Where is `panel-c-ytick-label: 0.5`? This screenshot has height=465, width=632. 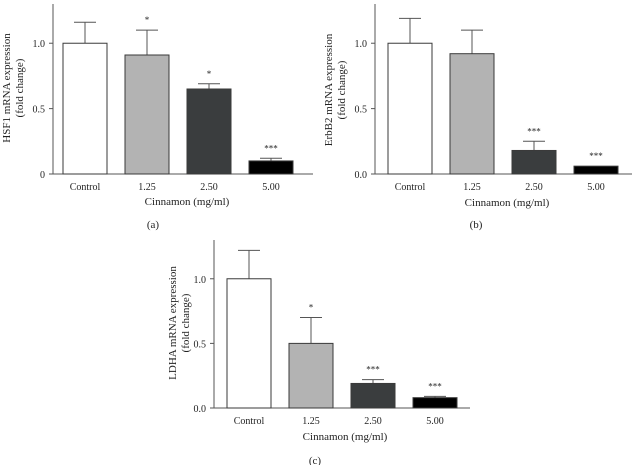
panel-c-ytick-label: 0.5 is located at coordinates (200, 344).